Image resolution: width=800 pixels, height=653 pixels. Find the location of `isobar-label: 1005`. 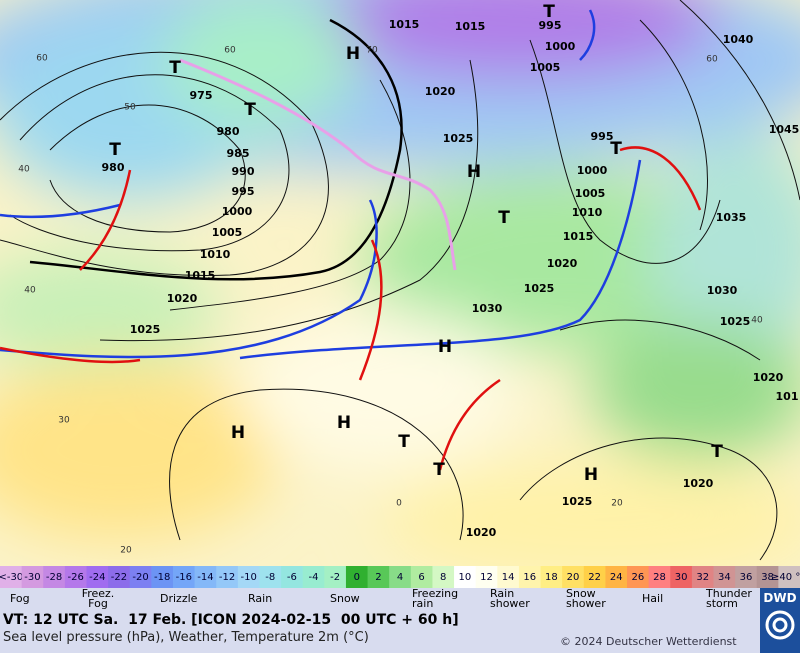

isobar-label: 1005 is located at coordinates (227, 232).